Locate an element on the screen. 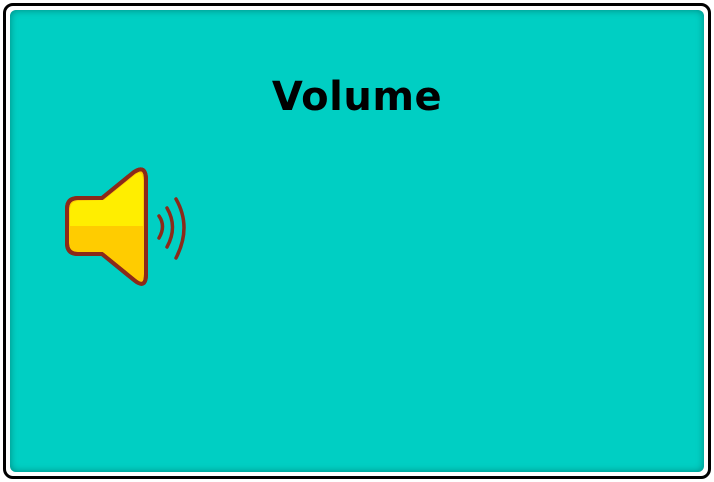 The image size is (714, 482). speaker-highlight is located at coordinates (106, 199).